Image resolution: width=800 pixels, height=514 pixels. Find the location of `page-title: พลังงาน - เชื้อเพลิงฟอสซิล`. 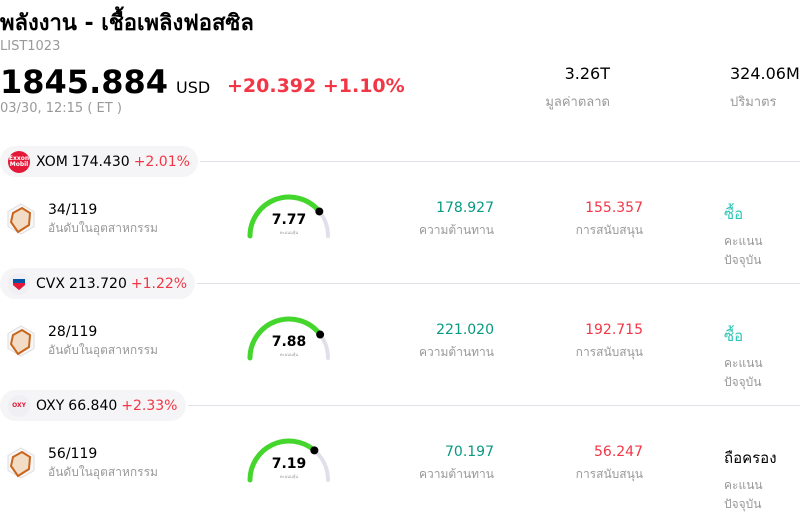

page-title: พลังงาน - เชื้อเพลิงฟอสซิล is located at coordinates (127, 23).